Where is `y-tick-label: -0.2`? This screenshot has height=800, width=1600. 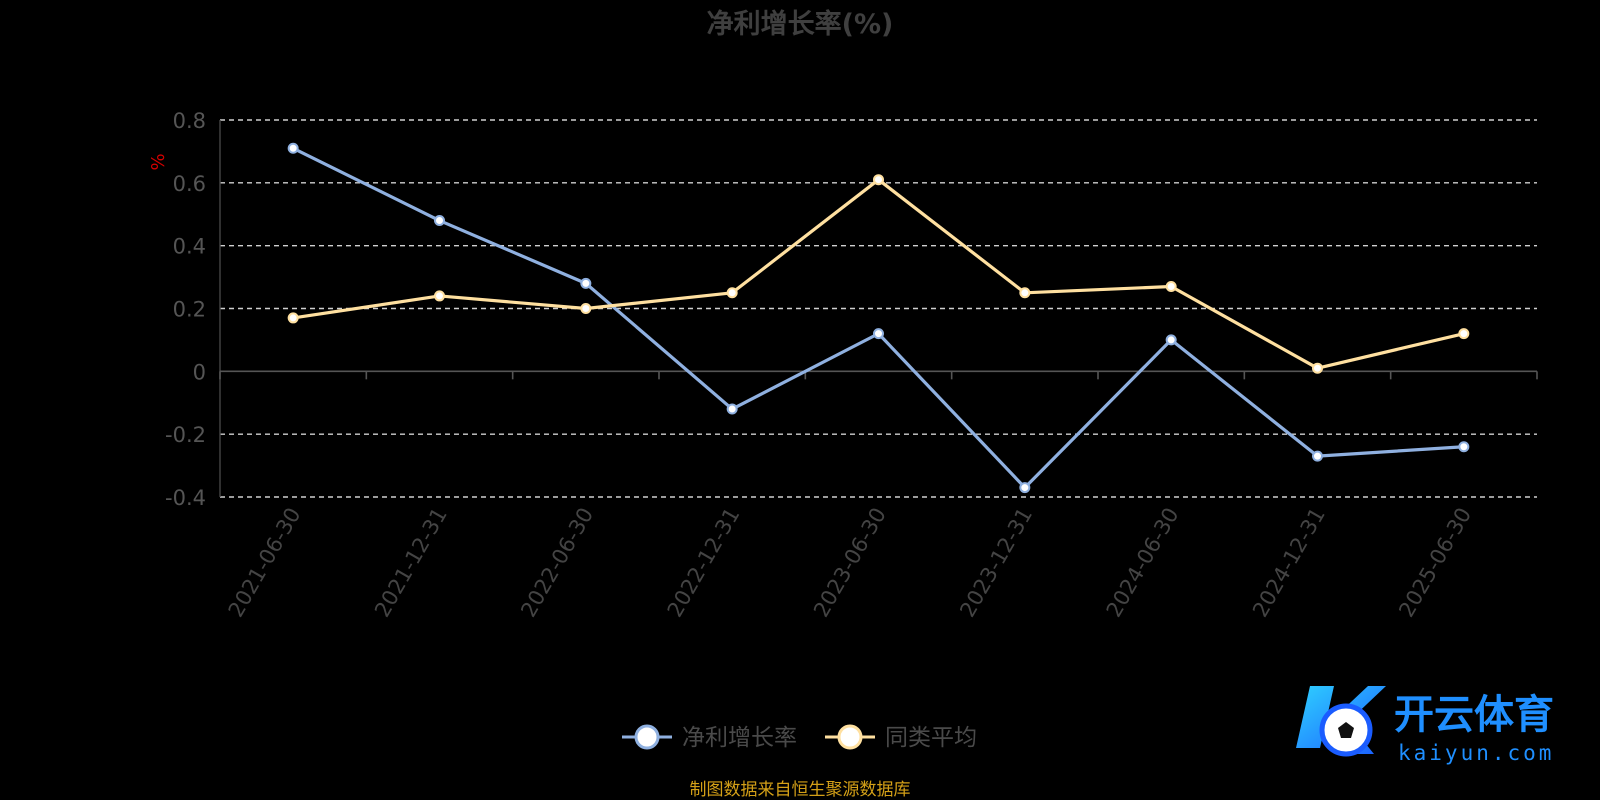 y-tick-label: -0.2 is located at coordinates (185, 435).